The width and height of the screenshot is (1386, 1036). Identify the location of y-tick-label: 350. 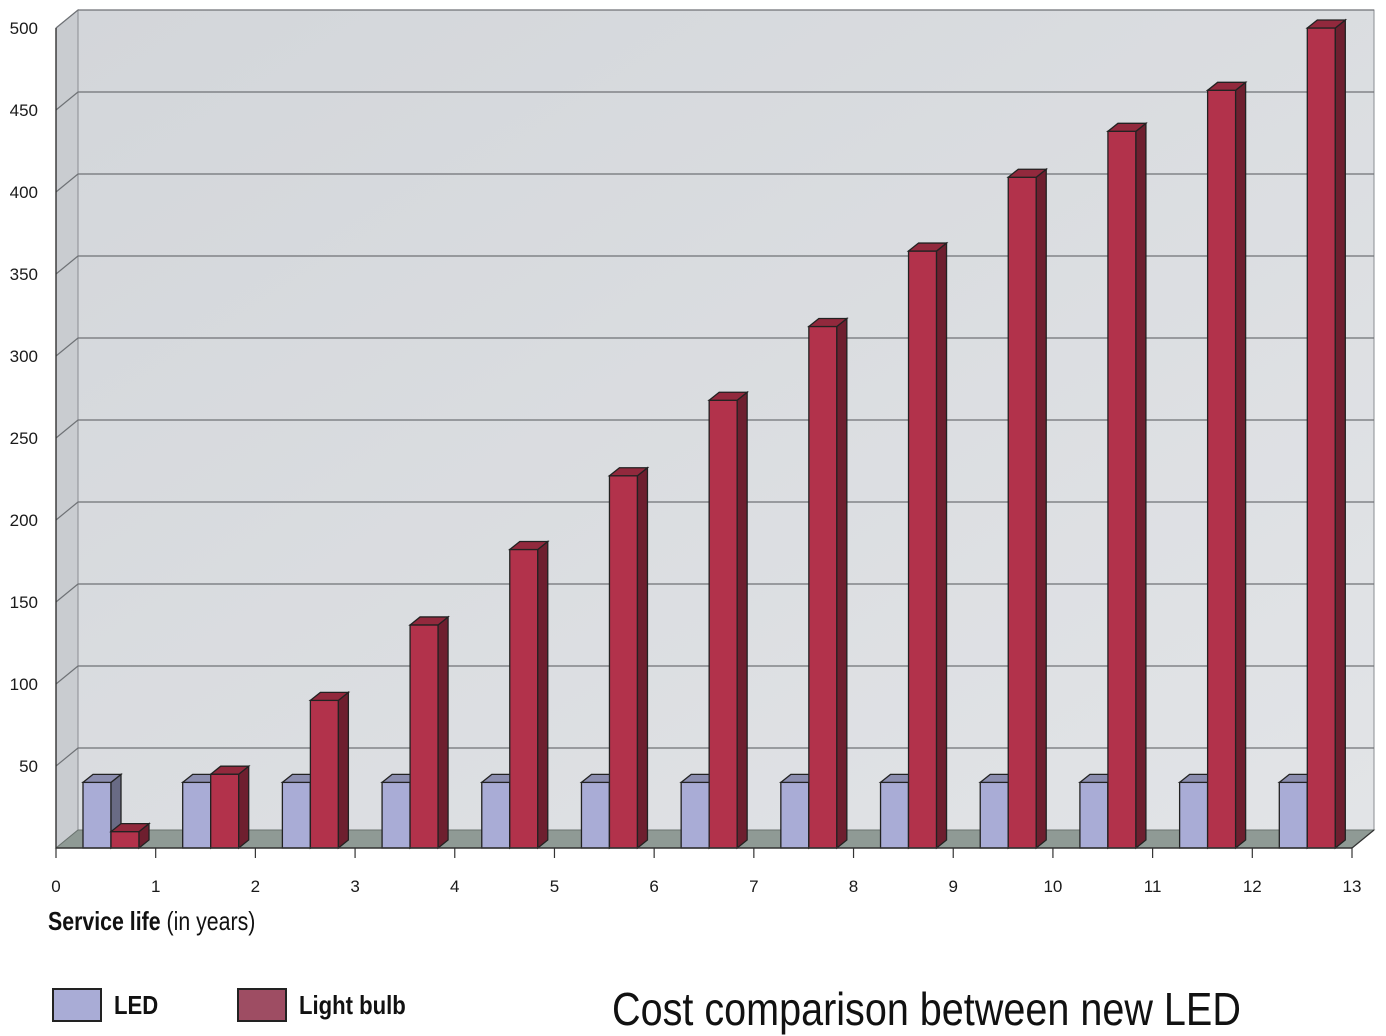
(24, 274).